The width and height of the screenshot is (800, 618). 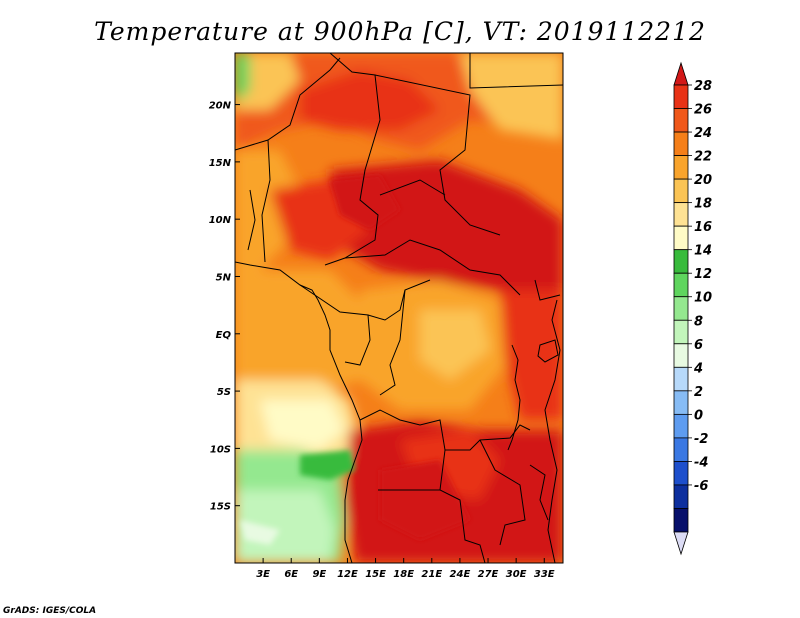 I want to click on colorbar-label: 16, so click(x=703, y=227).